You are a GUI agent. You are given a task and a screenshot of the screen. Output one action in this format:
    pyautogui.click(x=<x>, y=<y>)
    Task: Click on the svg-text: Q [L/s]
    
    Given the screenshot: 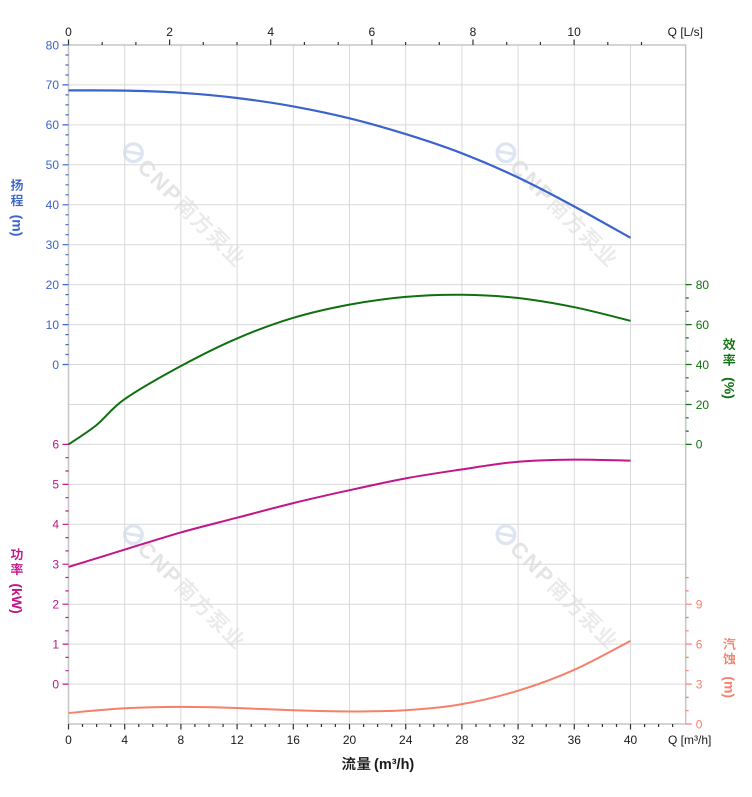 What is the action you would take?
    pyautogui.click(x=685, y=32)
    